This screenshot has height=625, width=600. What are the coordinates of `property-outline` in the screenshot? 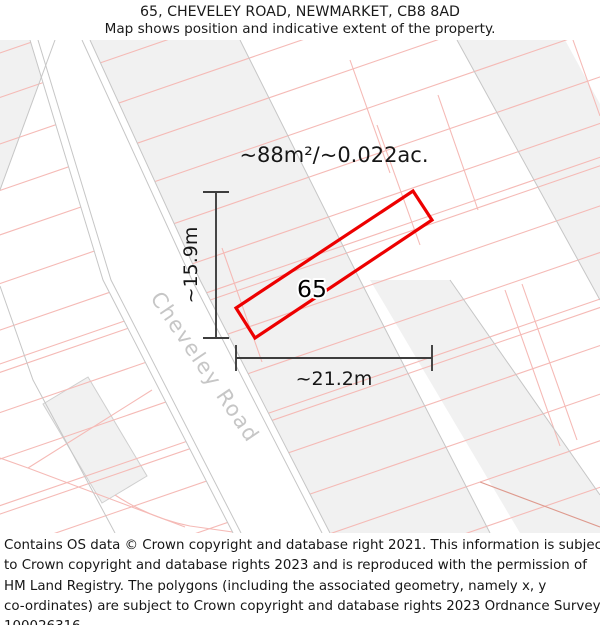 It's located at (334, 264).